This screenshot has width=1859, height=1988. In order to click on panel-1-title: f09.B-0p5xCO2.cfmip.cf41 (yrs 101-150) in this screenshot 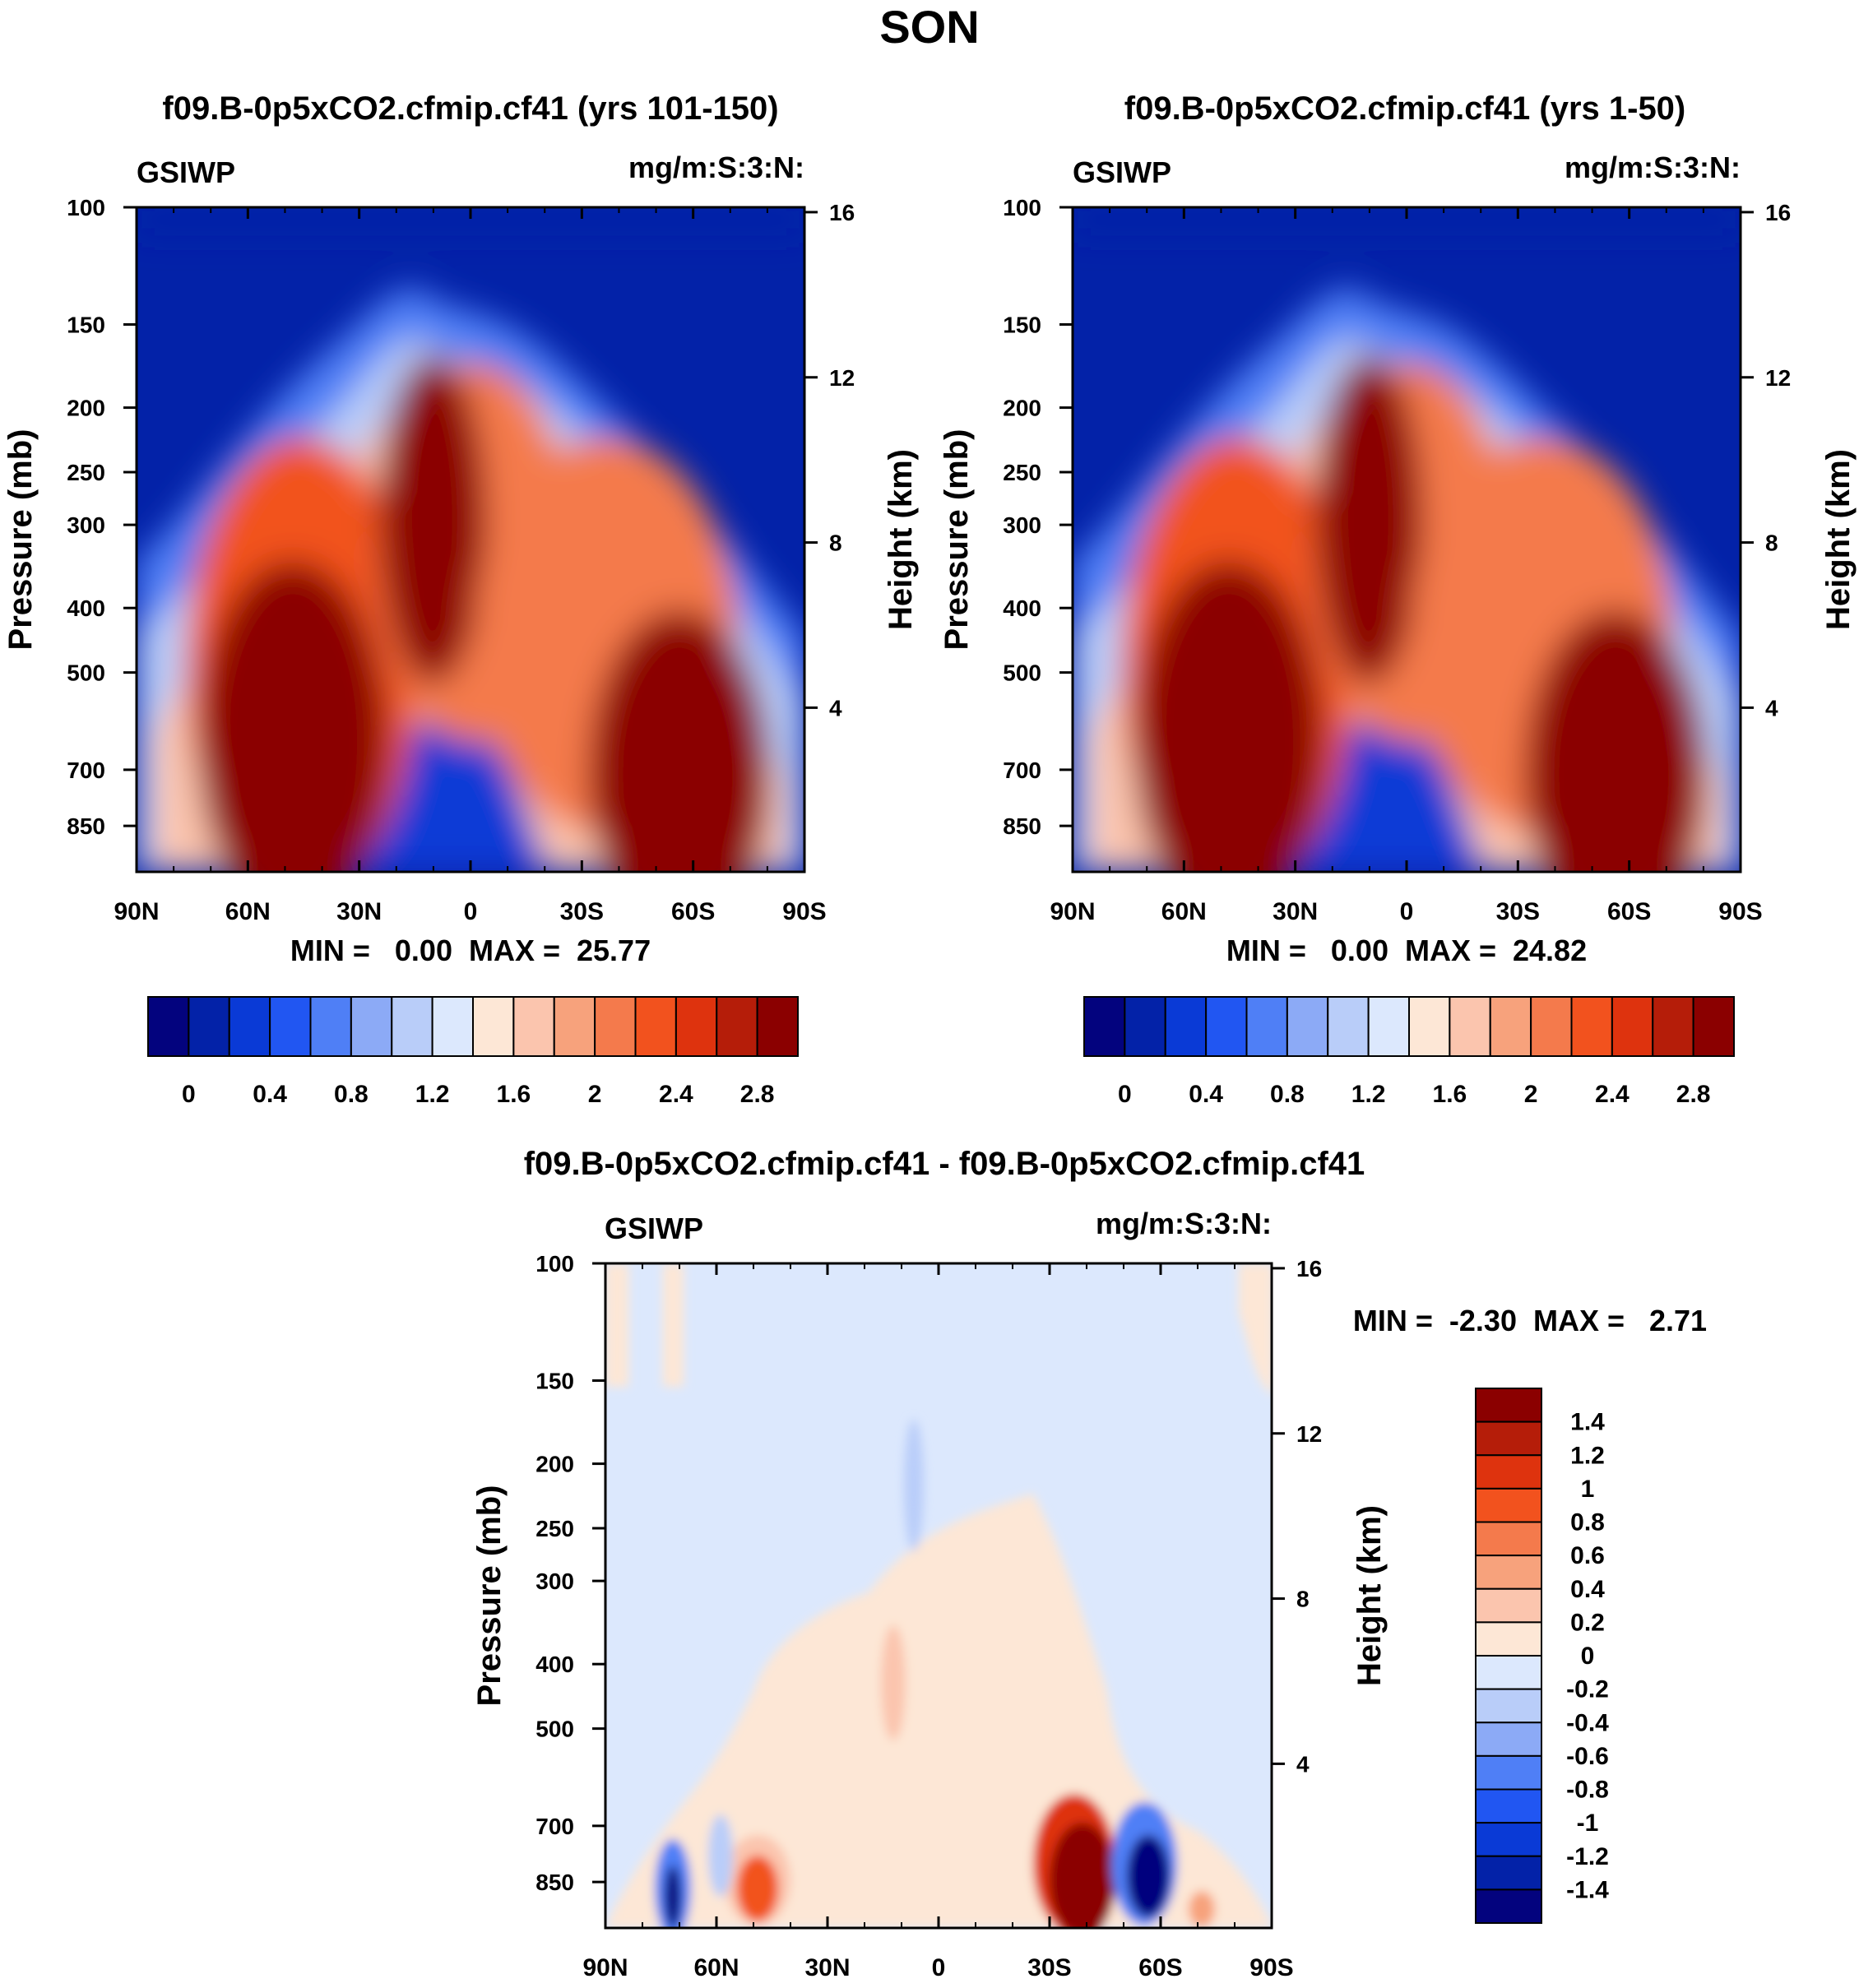, I will do `click(470, 109)`.